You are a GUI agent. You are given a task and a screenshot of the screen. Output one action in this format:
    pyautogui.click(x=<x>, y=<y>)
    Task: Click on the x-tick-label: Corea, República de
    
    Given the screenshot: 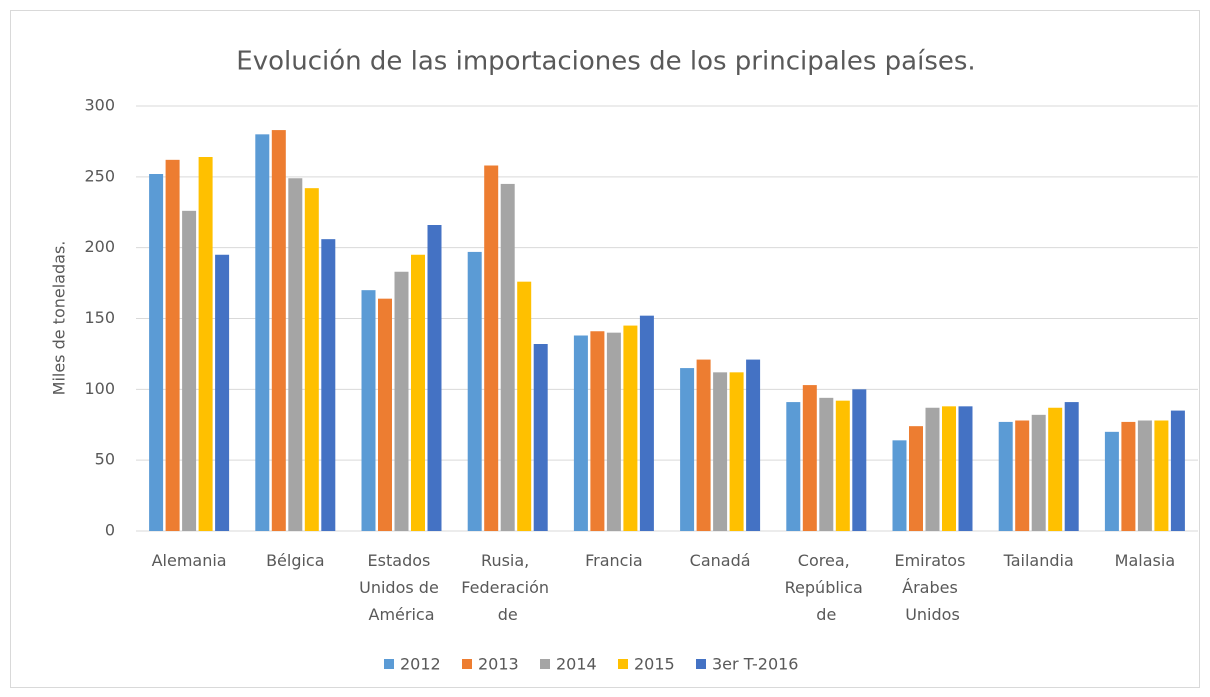 What is the action you would take?
    pyautogui.click(x=826, y=587)
    